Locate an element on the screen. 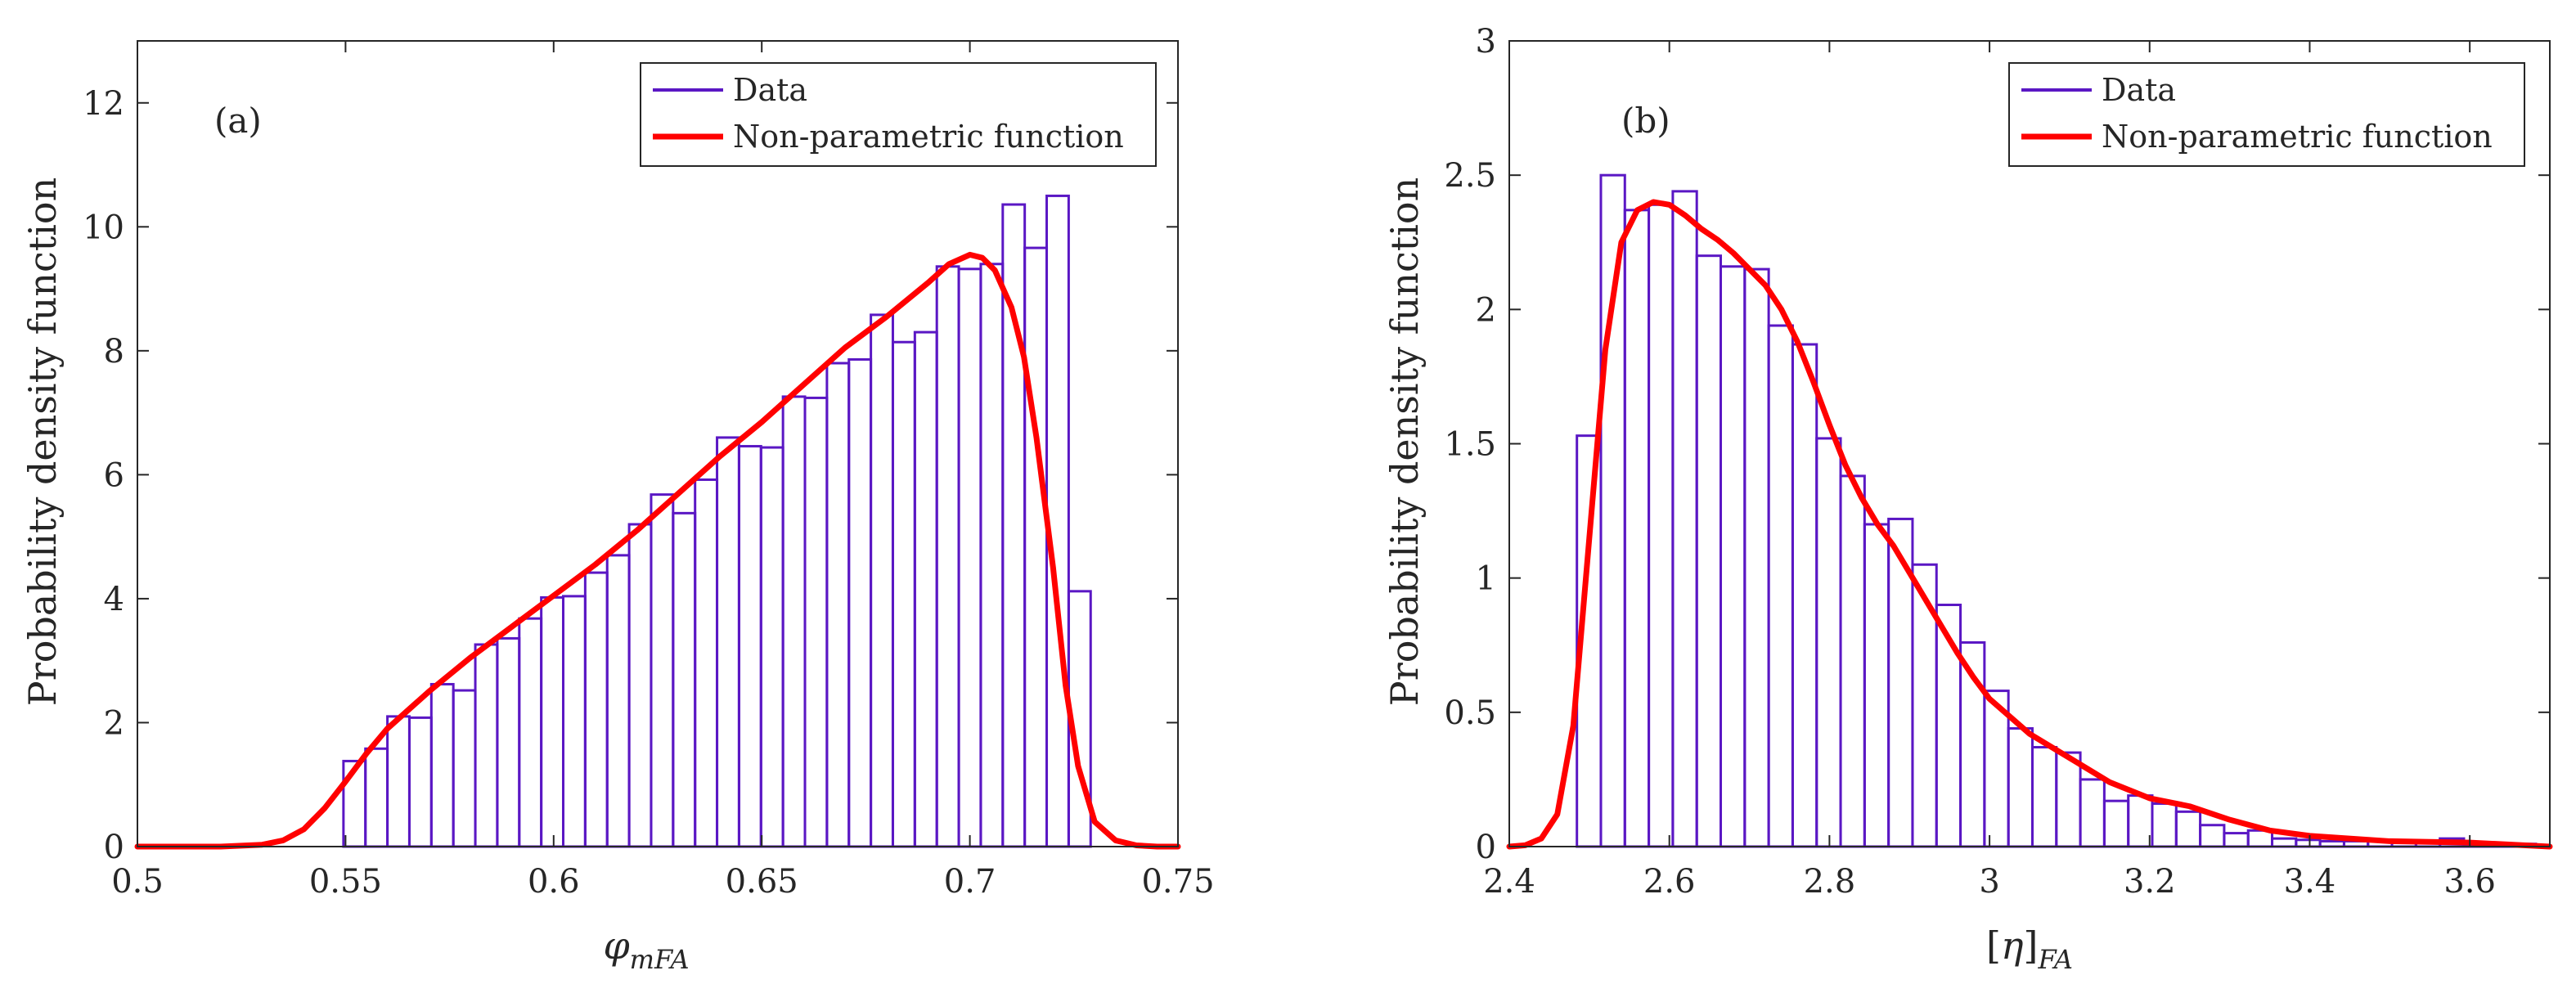  y-tick-label: 4 is located at coordinates (114, 600).